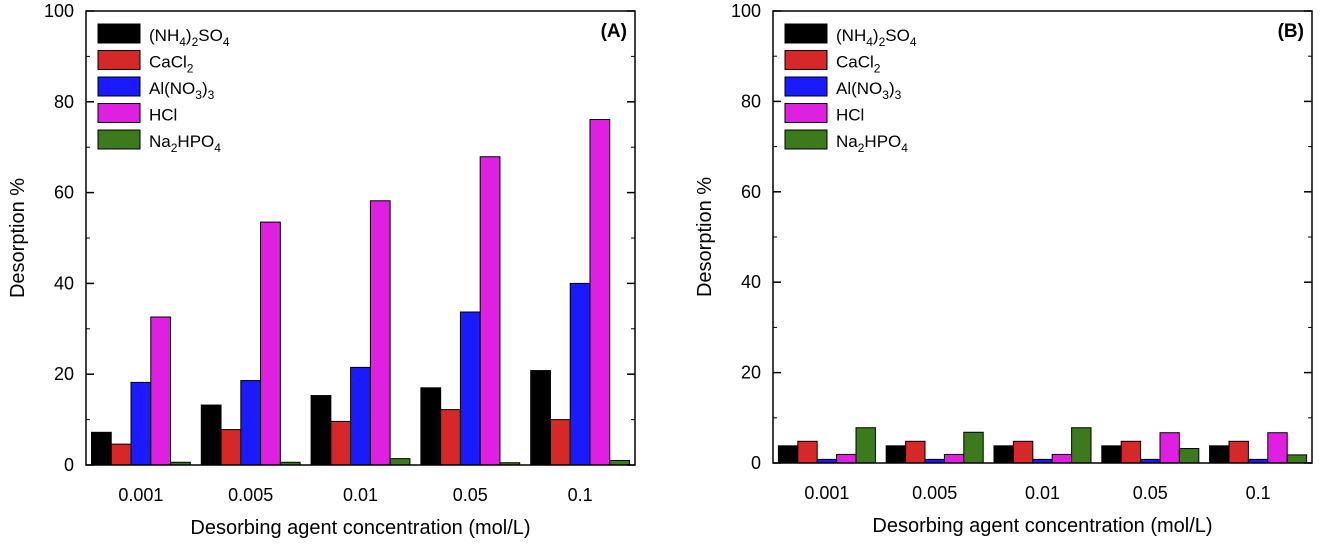 This screenshot has width=1321, height=548. What do you see at coordinates (360, 416) in the screenshot?
I see `bar-alno33-0.01` at bounding box center [360, 416].